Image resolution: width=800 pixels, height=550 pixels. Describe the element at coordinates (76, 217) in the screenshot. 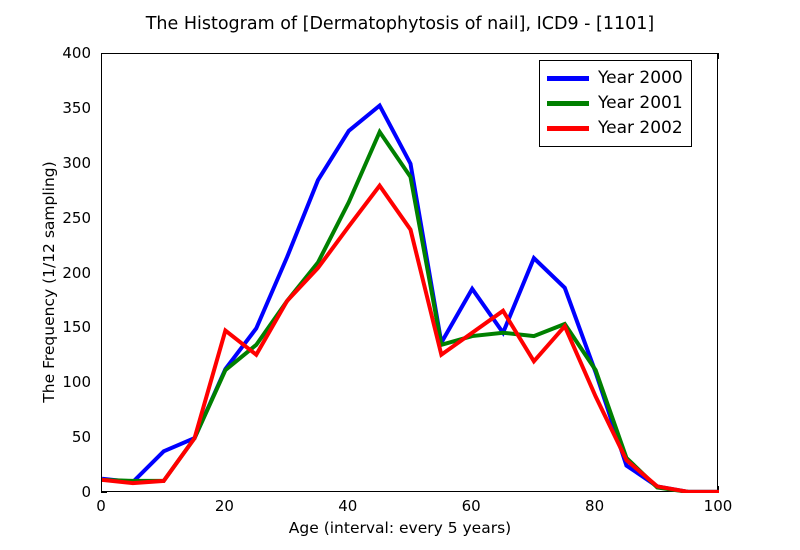

I see `y-axis-tick-label: 250` at that location.